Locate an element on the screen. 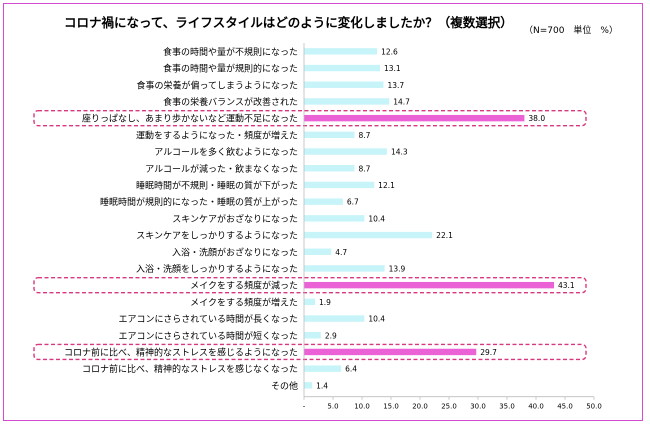 The image size is (650, 428). value-label: 22.1 is located at coordinates (444, 235).